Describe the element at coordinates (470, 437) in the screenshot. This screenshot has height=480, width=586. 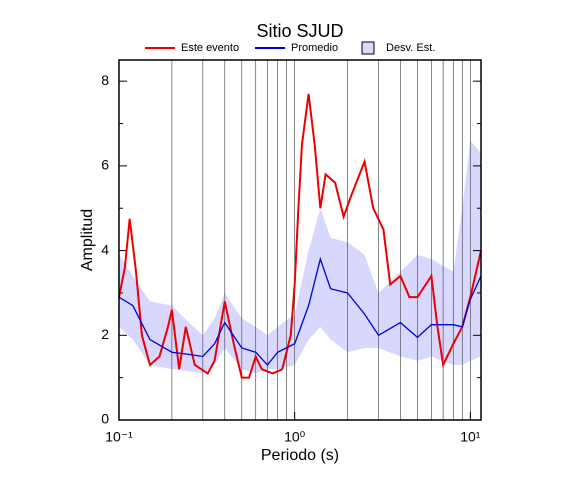
I see `x-tick-label: 10¹` at that location.